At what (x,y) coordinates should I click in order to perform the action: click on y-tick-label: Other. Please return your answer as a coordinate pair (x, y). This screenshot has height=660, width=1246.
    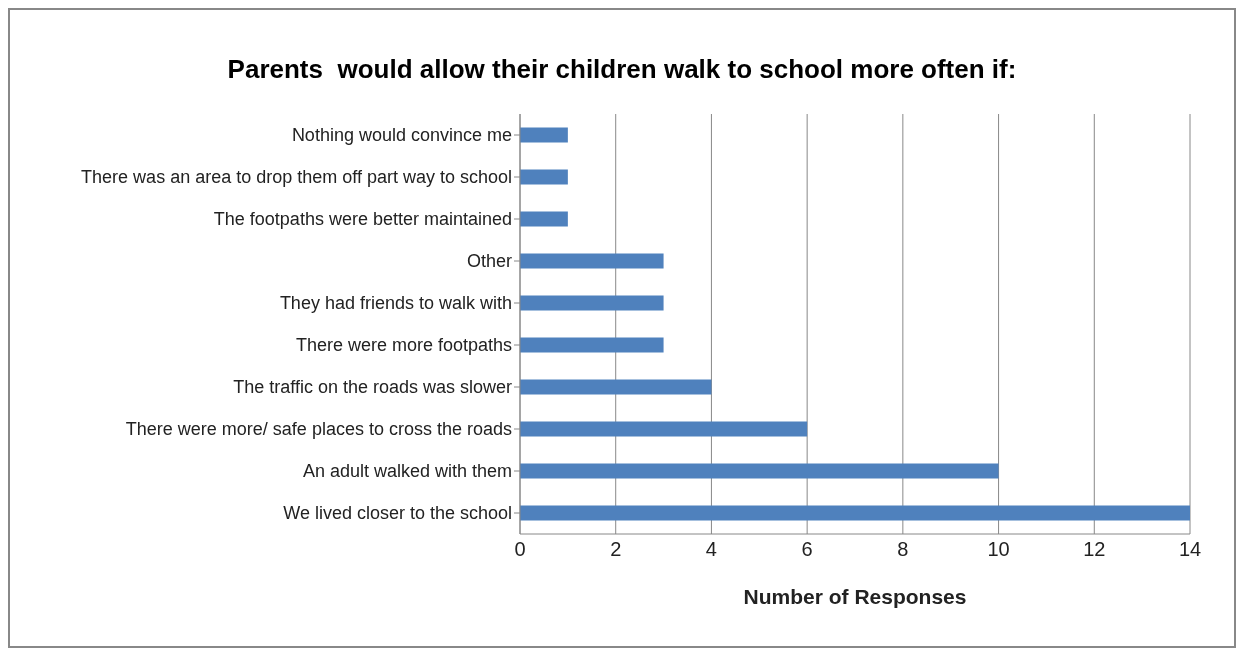
    Looking at the image, I should click on (489, 261).